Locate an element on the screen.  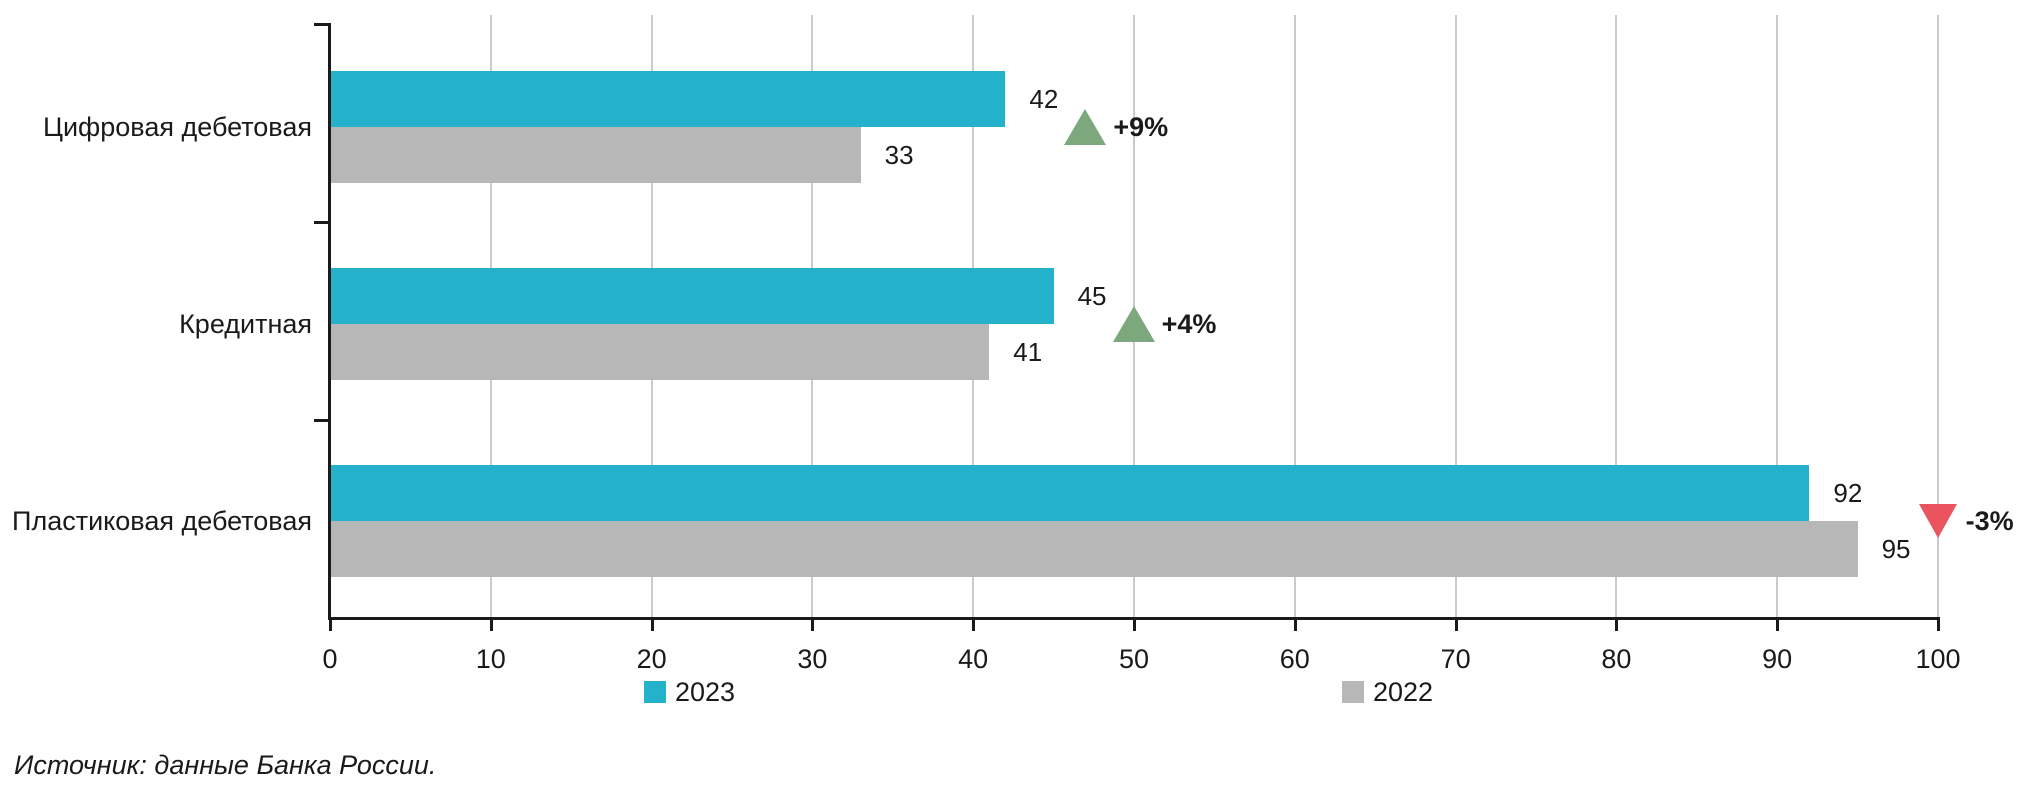
x-tick-label-60: 60 is located at coordinates (1294, 659).